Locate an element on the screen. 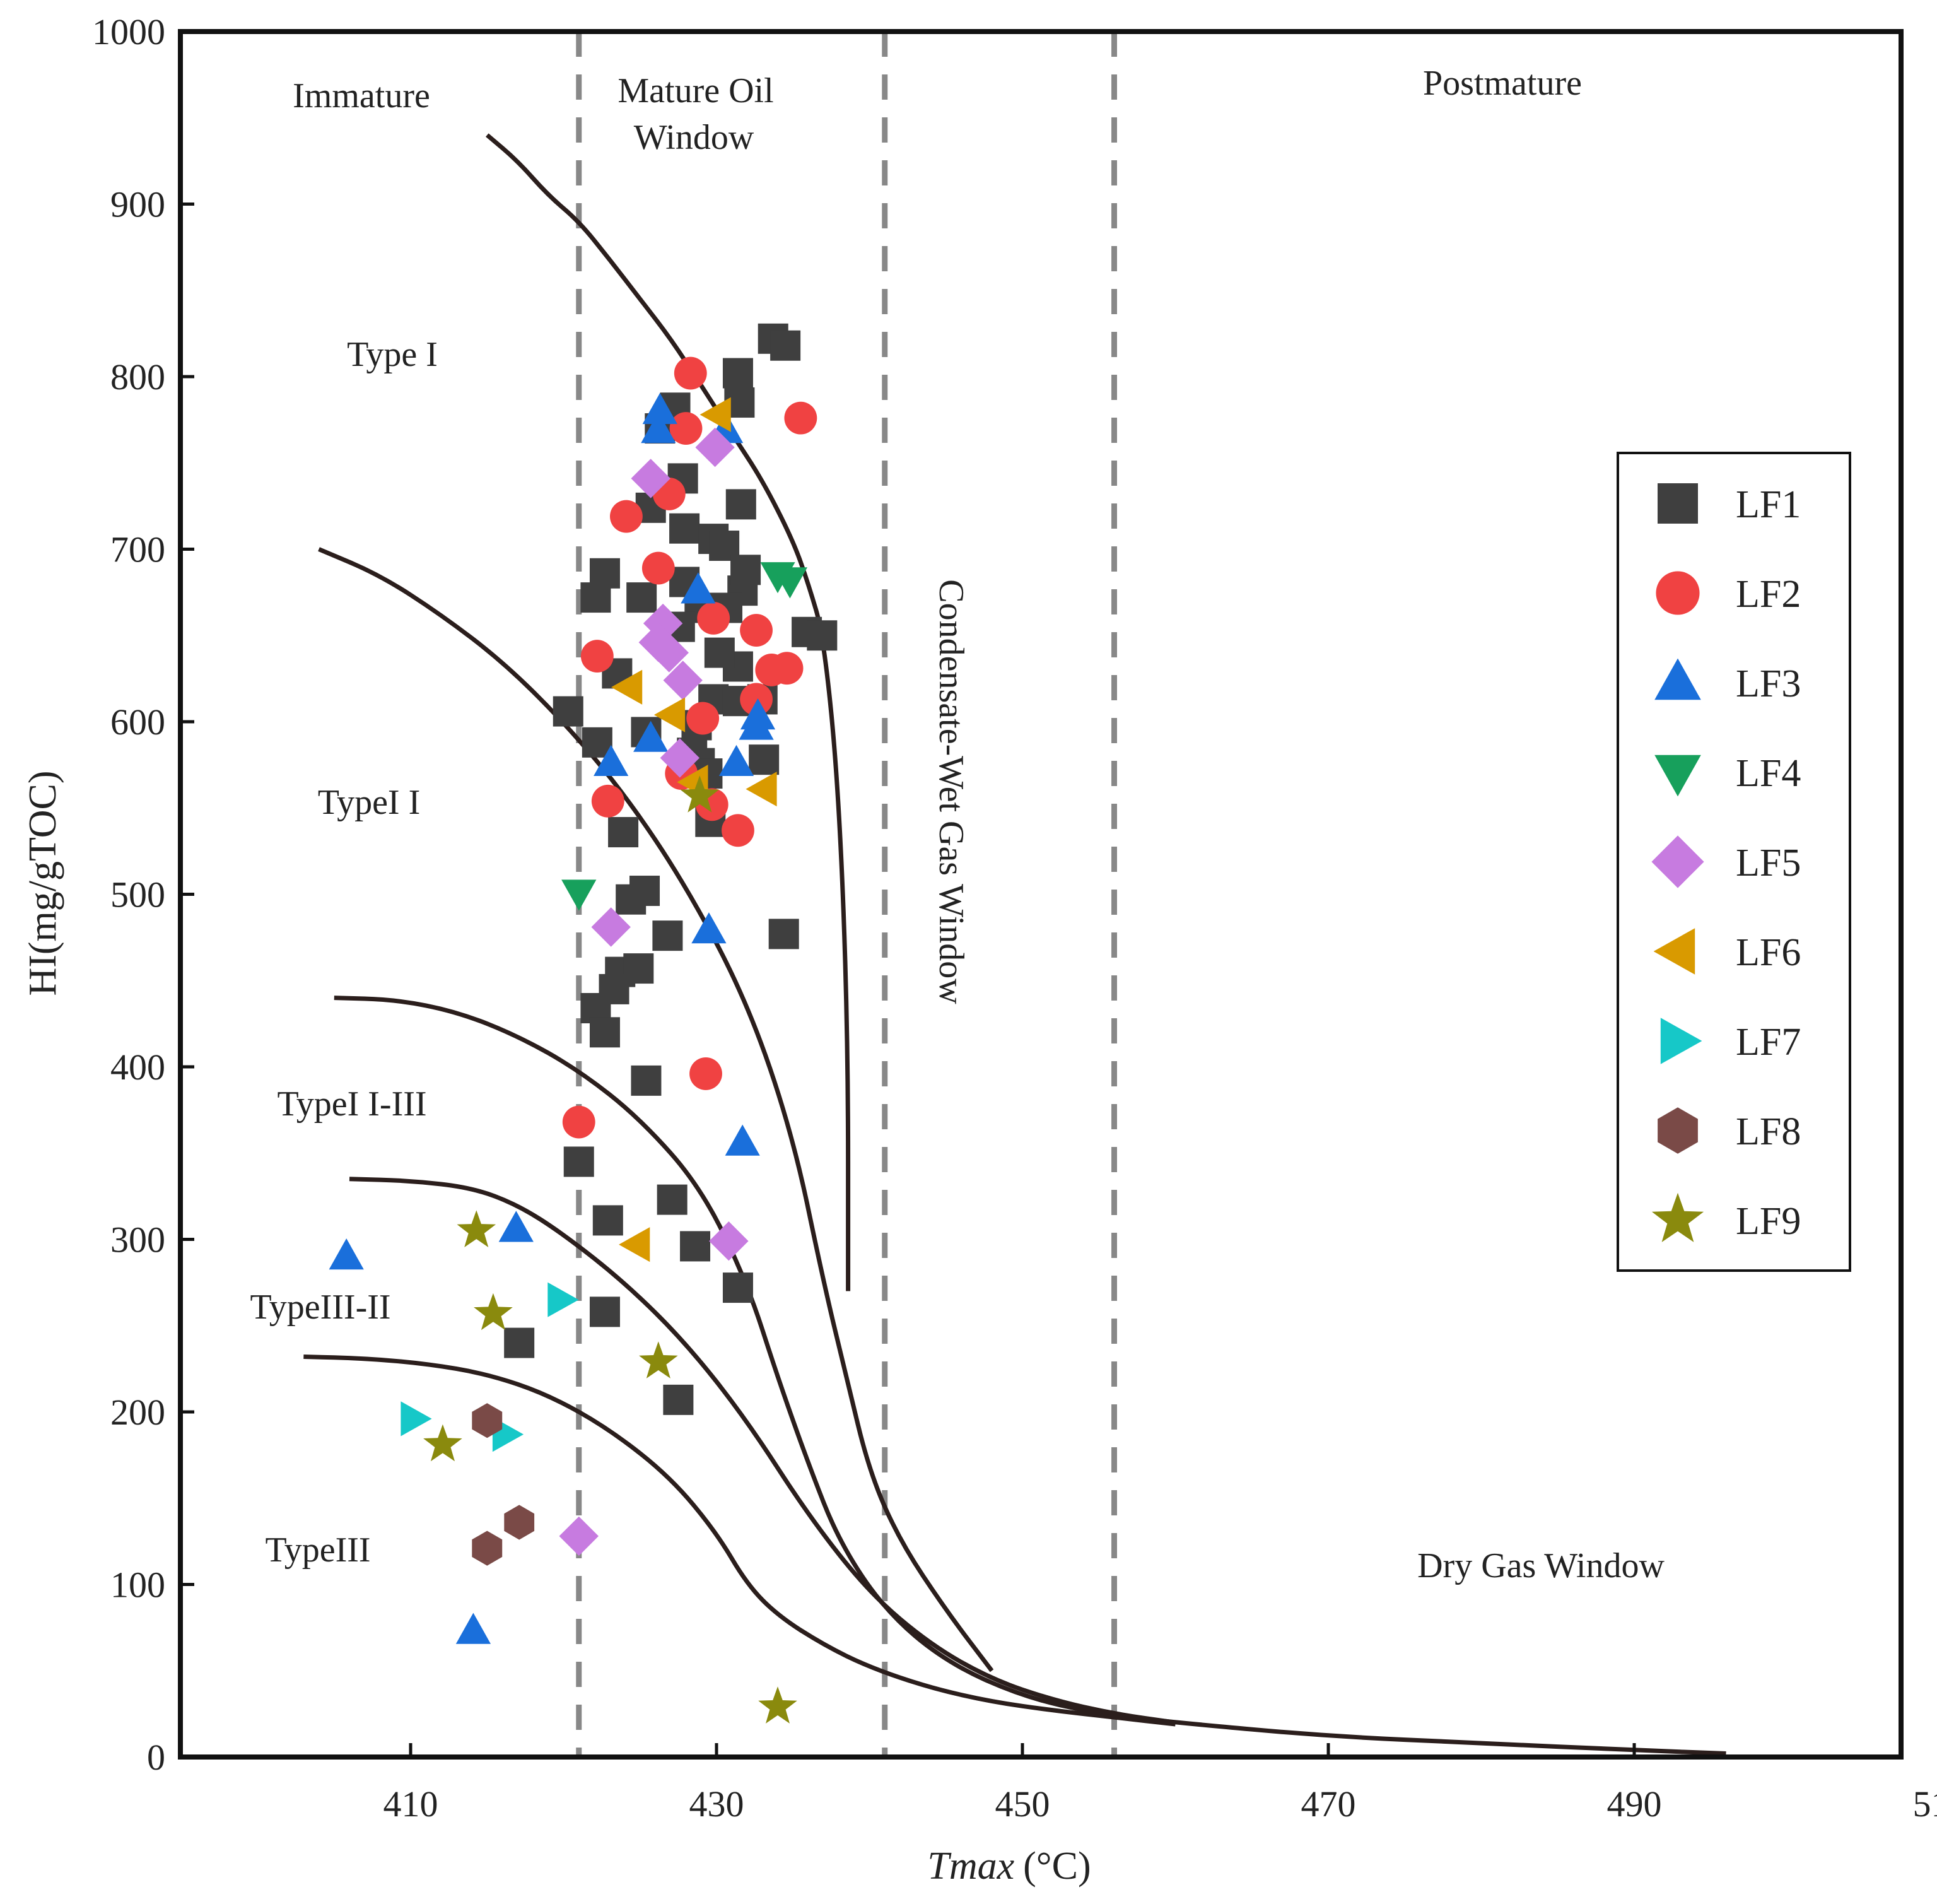  x-tick-label: 510 is located at coordinates (1925, 1804).